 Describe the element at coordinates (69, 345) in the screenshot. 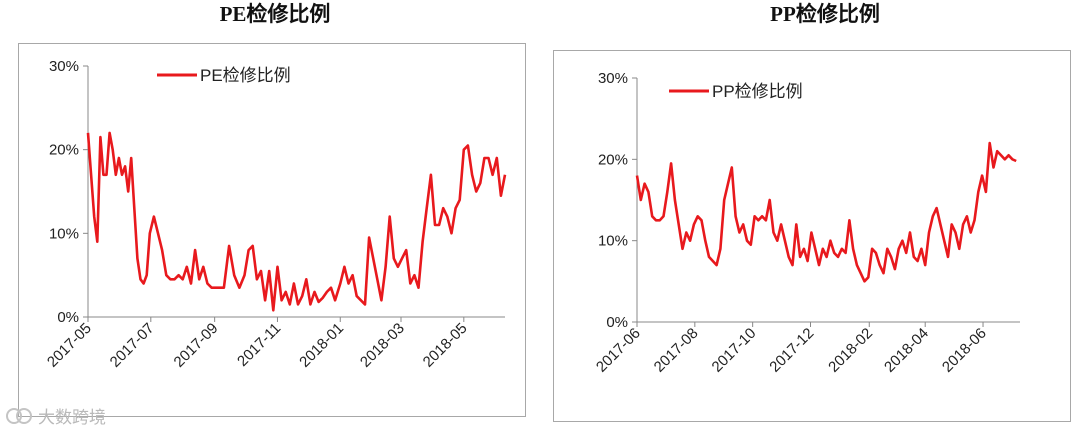

I see `x-tick-label: 2017-05` at that location.